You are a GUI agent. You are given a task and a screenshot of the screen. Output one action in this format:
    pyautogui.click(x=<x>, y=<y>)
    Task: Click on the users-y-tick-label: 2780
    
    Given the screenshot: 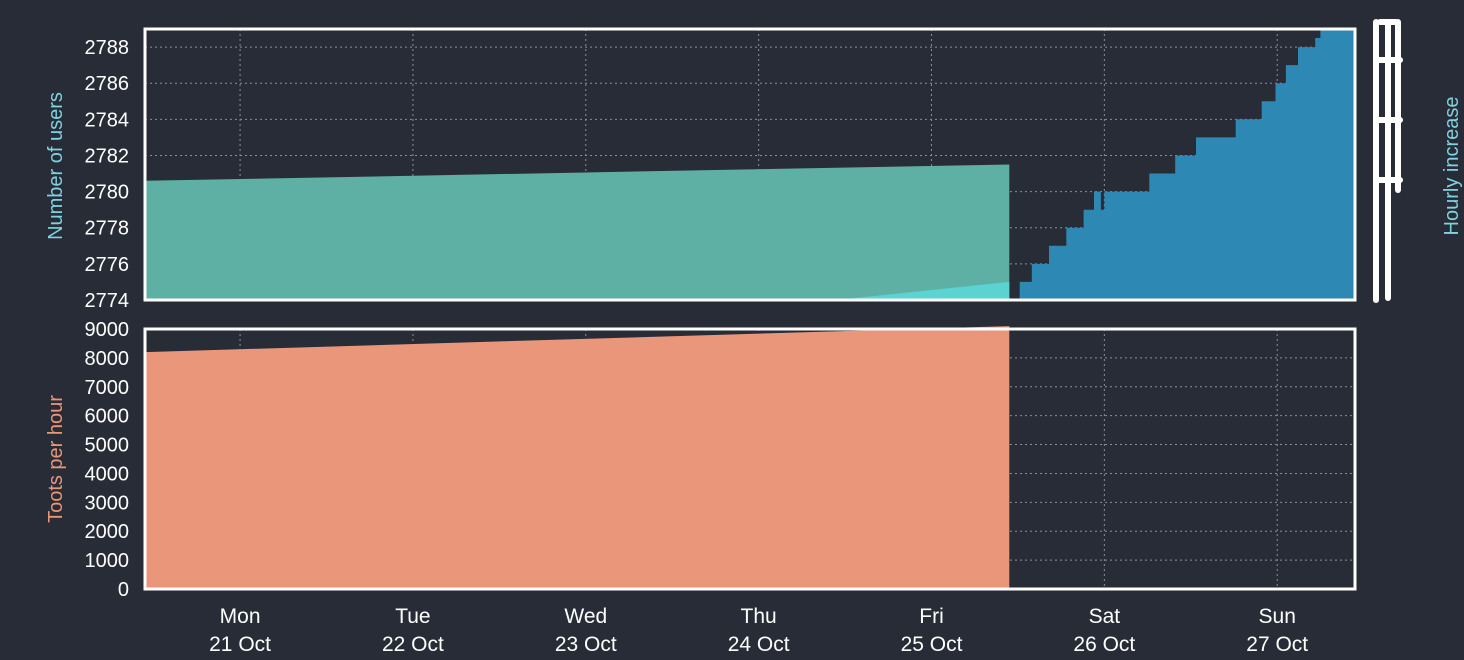 What is the action you would take?
    pyautogui.click(x=107, y=193)
    